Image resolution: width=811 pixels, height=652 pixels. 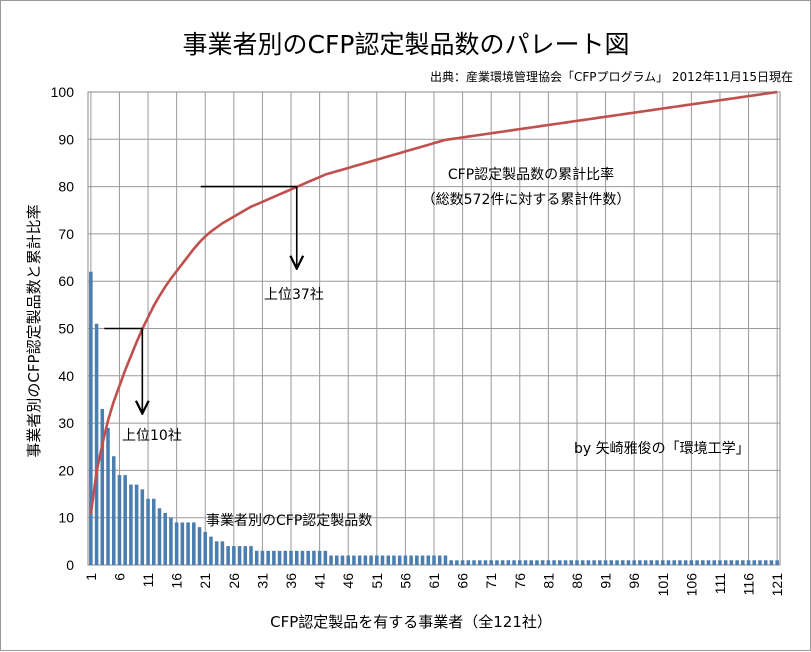 I want to click on x-tick-label: 6, so click(x=119, y=577).